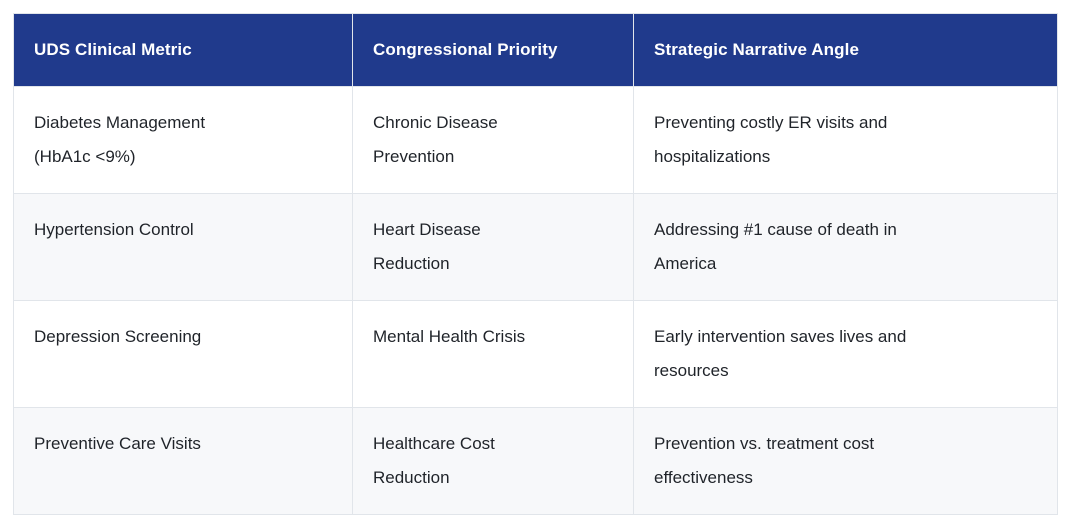  I want to click on header-cell-uds-clinical-metric: UDS Clinical Metric, so click(183, 50).